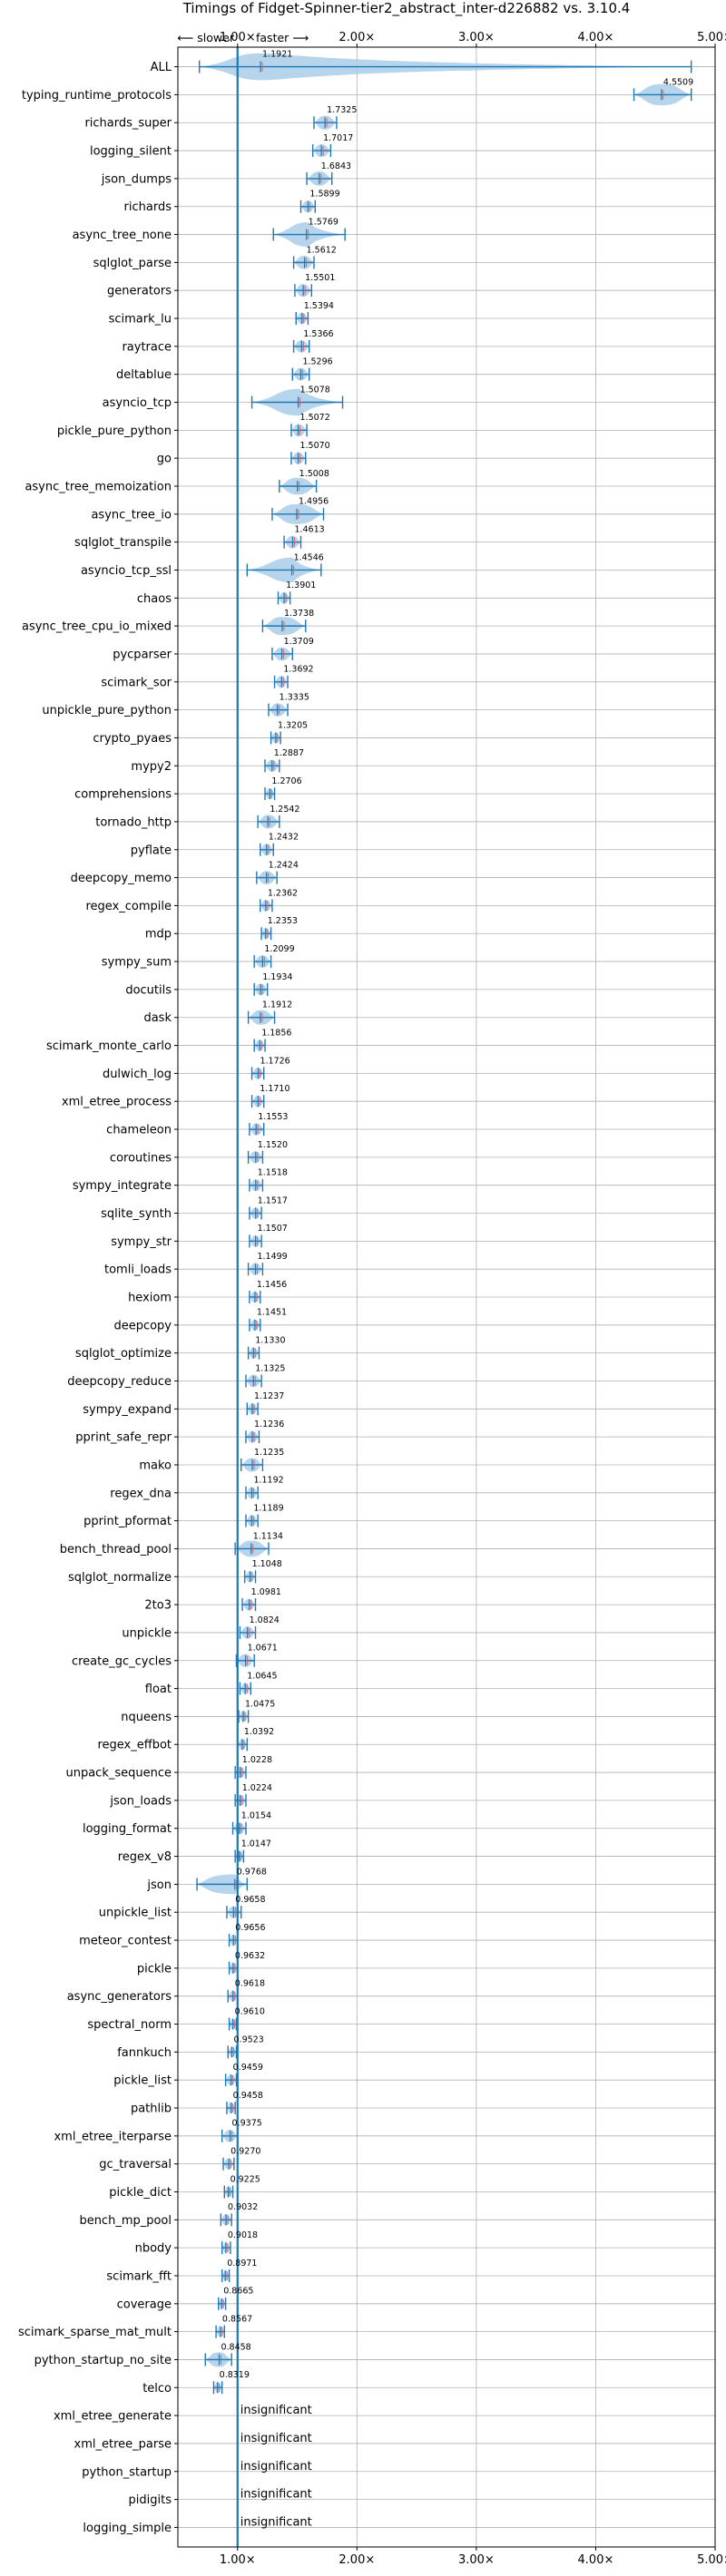  Describe the element at coordinates (356, 37) in the screenshot. I see `x-tick-label-top: 2.00×` at that location.